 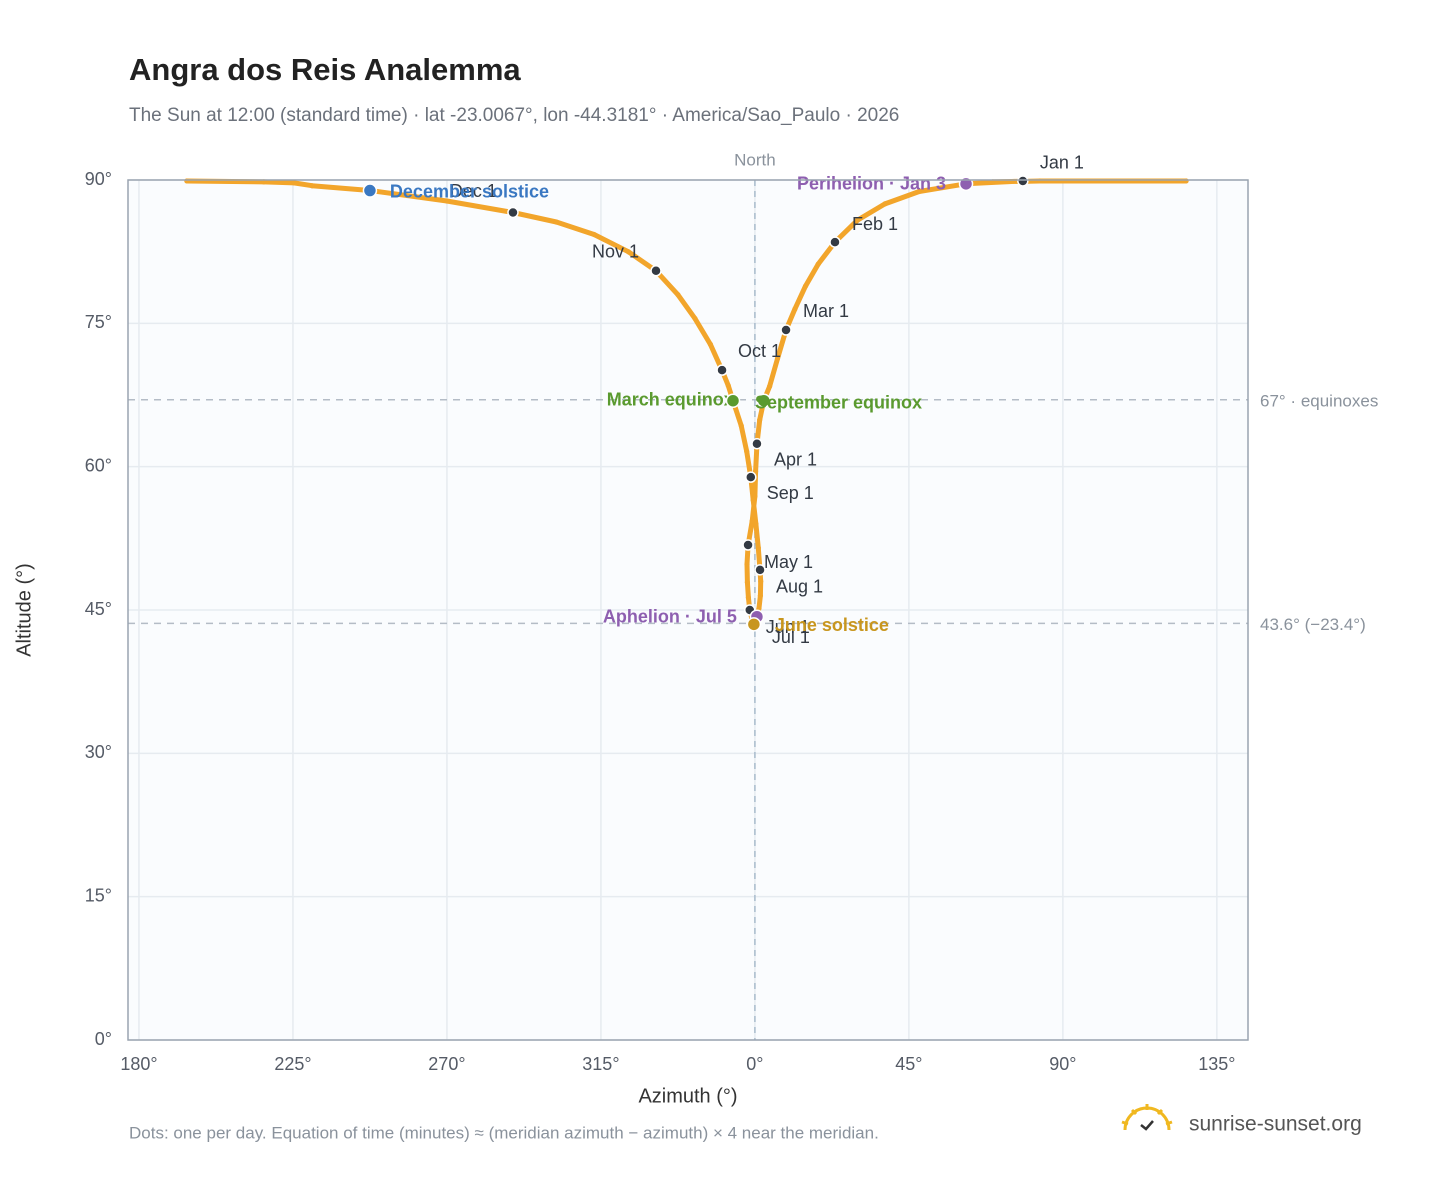 I want to click on y-tick-label: 30°, so click(x=98, y=752).